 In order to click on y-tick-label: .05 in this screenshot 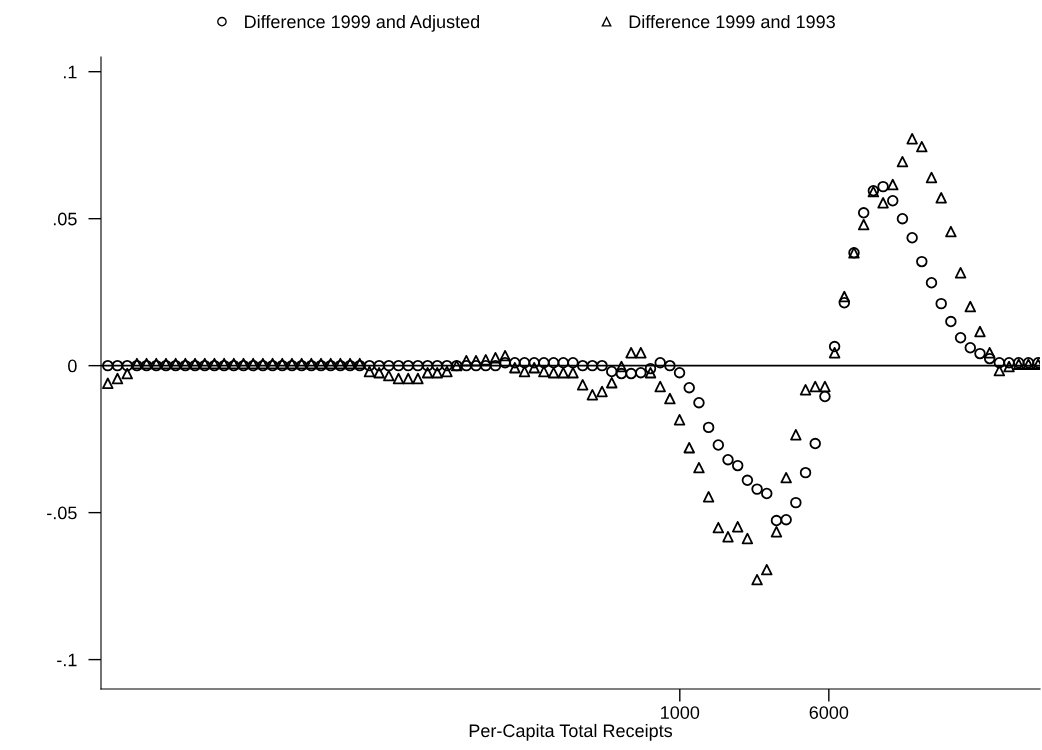, I will do `click(65, 219)`.